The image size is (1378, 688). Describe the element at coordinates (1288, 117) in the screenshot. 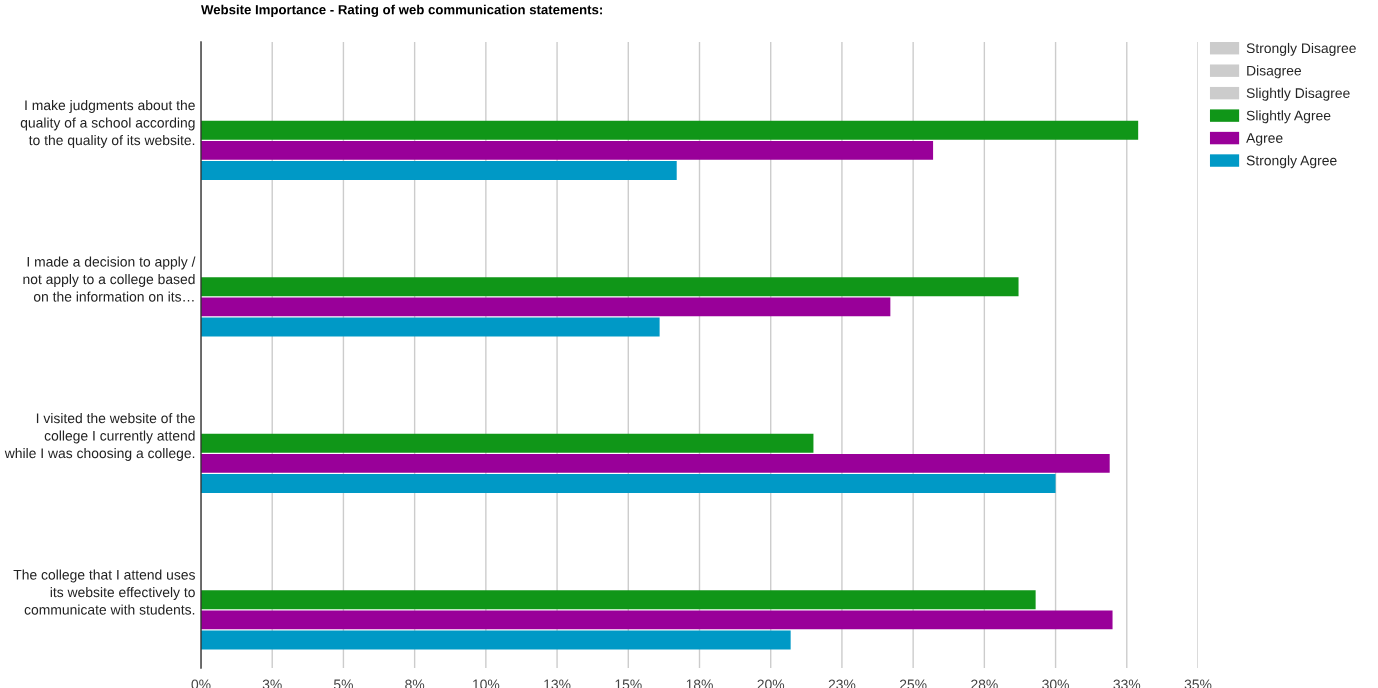

I see `legend-label: Slightly Agree` at that location.